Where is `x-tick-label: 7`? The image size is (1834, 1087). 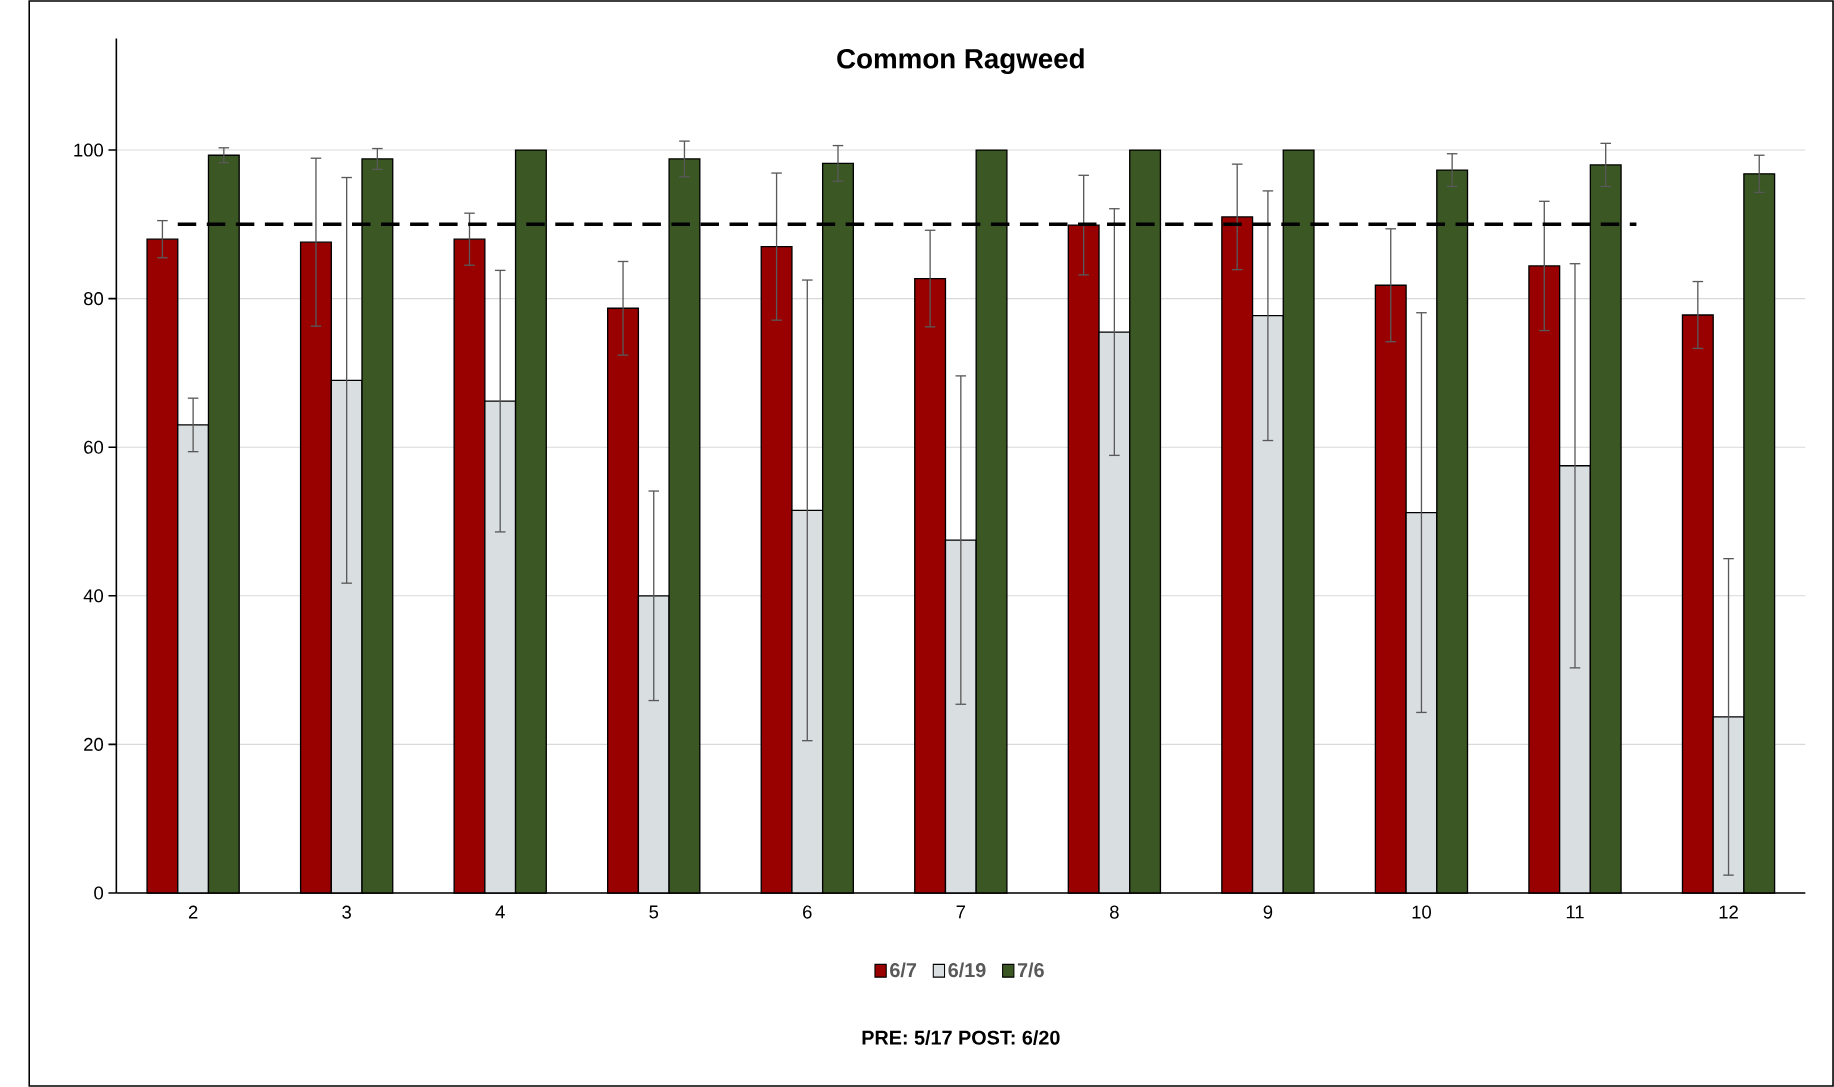 x-tick-label: 7 is located at coordinates (961, 912).